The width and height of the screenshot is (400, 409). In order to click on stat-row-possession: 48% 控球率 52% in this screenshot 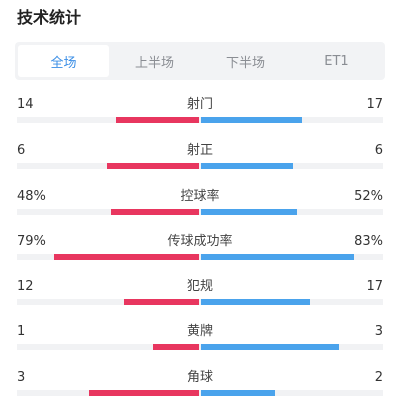, I will do `click(200, 204)`.